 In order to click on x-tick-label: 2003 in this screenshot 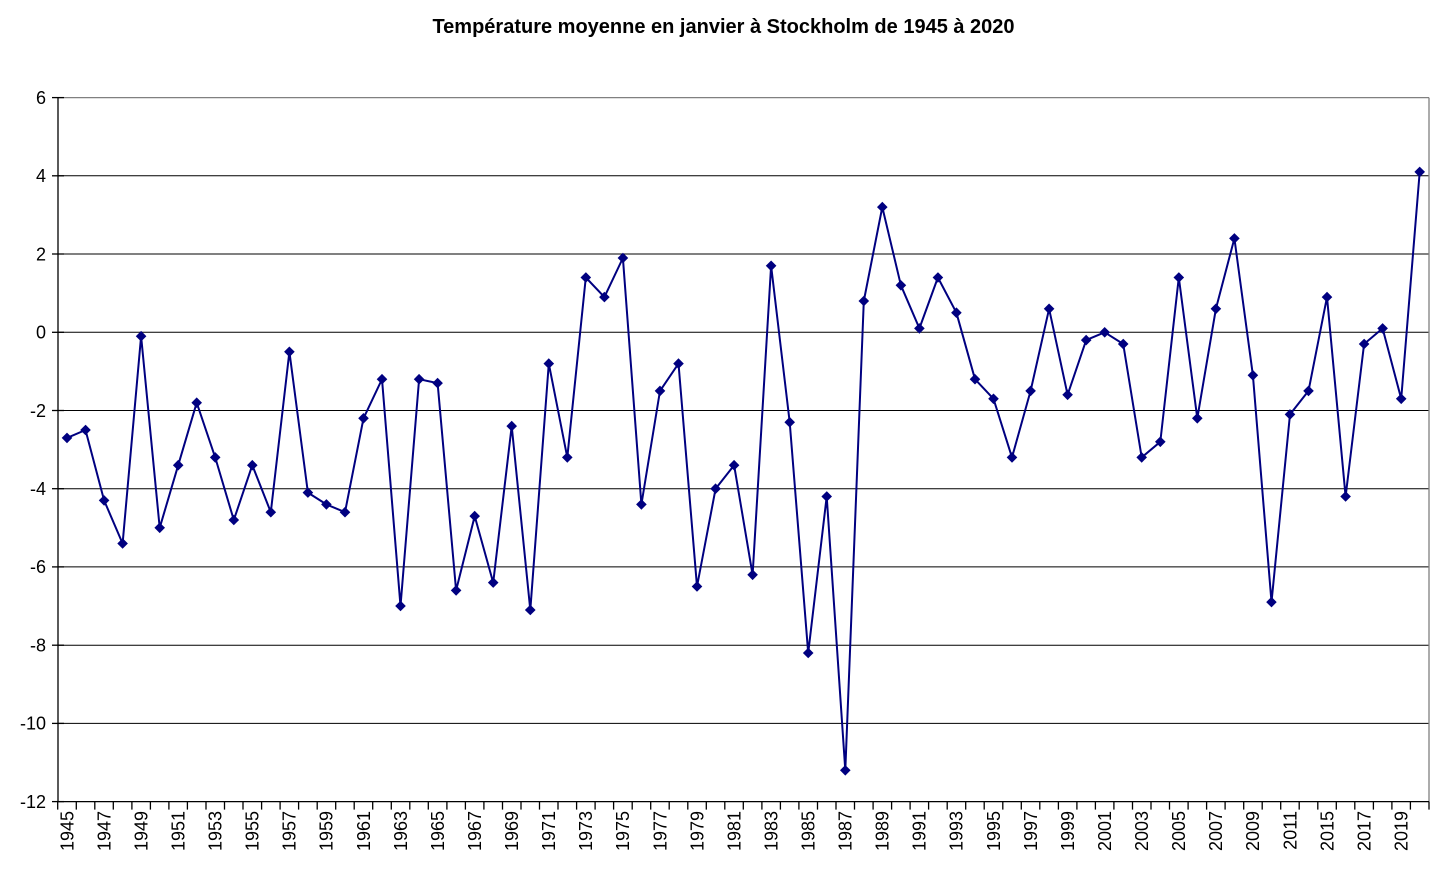, I will do `click(1142, 831)`.